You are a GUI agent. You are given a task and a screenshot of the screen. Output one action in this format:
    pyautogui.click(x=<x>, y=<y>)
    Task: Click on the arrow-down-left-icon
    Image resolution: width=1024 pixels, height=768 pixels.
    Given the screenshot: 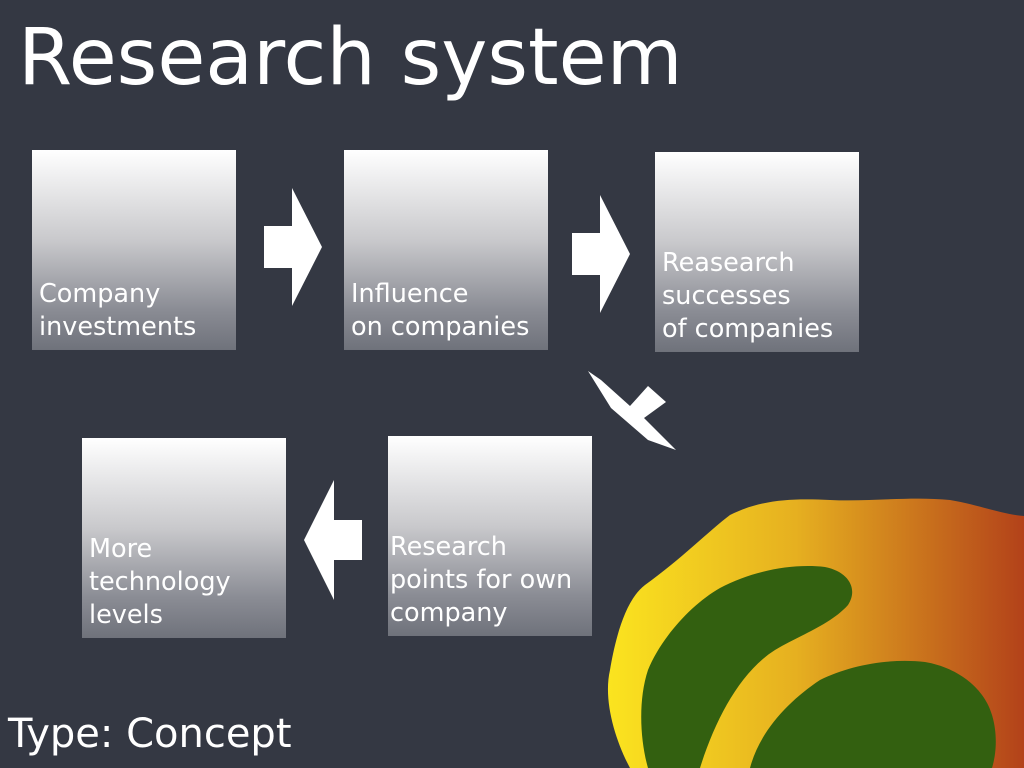 What is the action you would take?
    pyautogui.click(x=632, y=410)
    